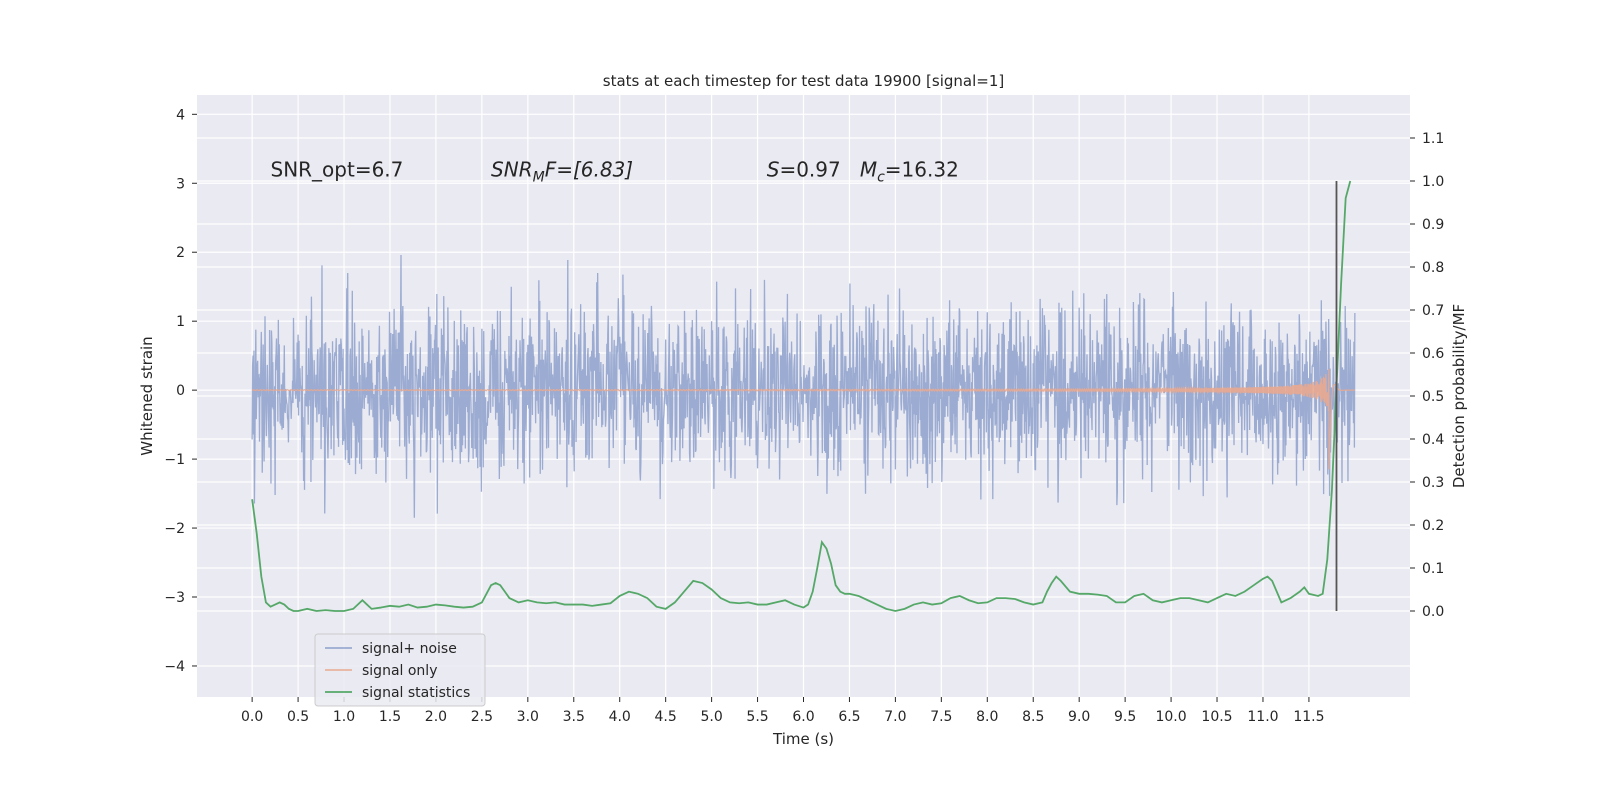 This screenshot has width=1600, height=800. I want to click on x-tick-label-7: 3.5, so click(574, 717).